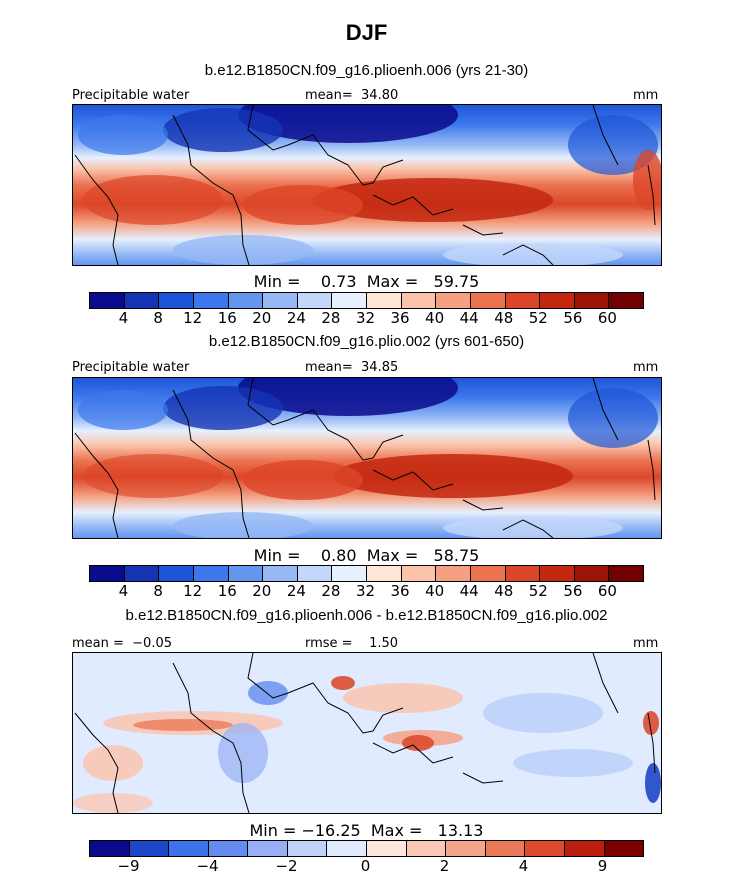 The height and width of the screenshot is (883, 733). Describe the element at coordinates (366, 573) in the screenshot. I see `panel2-colorbar` at that location.